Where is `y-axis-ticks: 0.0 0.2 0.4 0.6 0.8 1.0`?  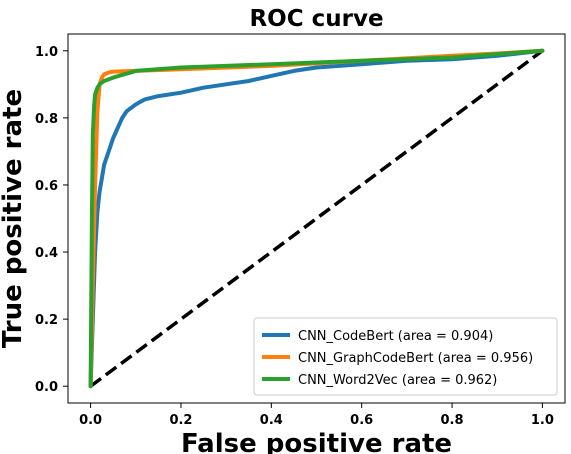 y-axis-ticks: 0.0 0.2 0.4 0.6 0.8 1.0 is located at coordinates (51, 220).